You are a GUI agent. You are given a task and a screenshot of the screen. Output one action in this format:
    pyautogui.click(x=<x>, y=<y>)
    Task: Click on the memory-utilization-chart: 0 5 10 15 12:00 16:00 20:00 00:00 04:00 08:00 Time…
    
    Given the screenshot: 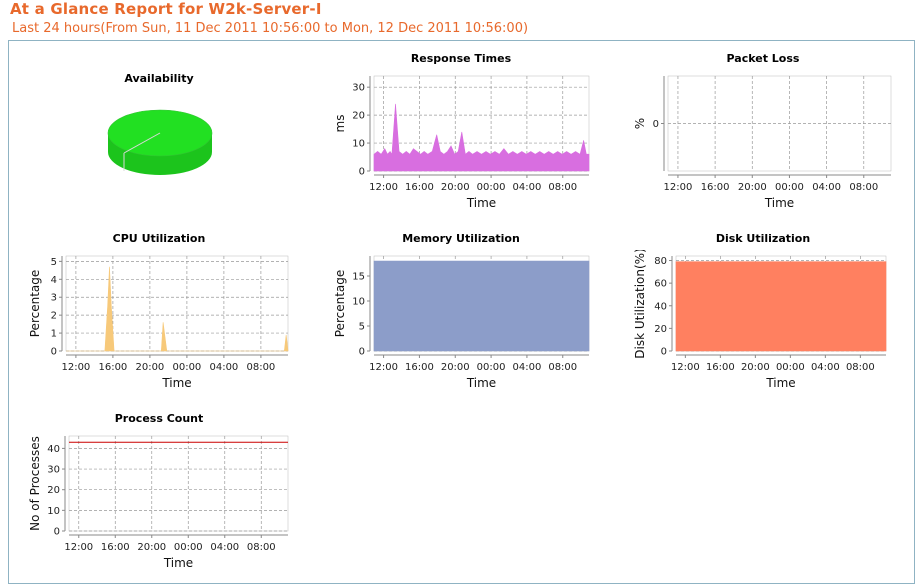 What is the action you would take?
    pyautogui.click(x=461, y=322)
    